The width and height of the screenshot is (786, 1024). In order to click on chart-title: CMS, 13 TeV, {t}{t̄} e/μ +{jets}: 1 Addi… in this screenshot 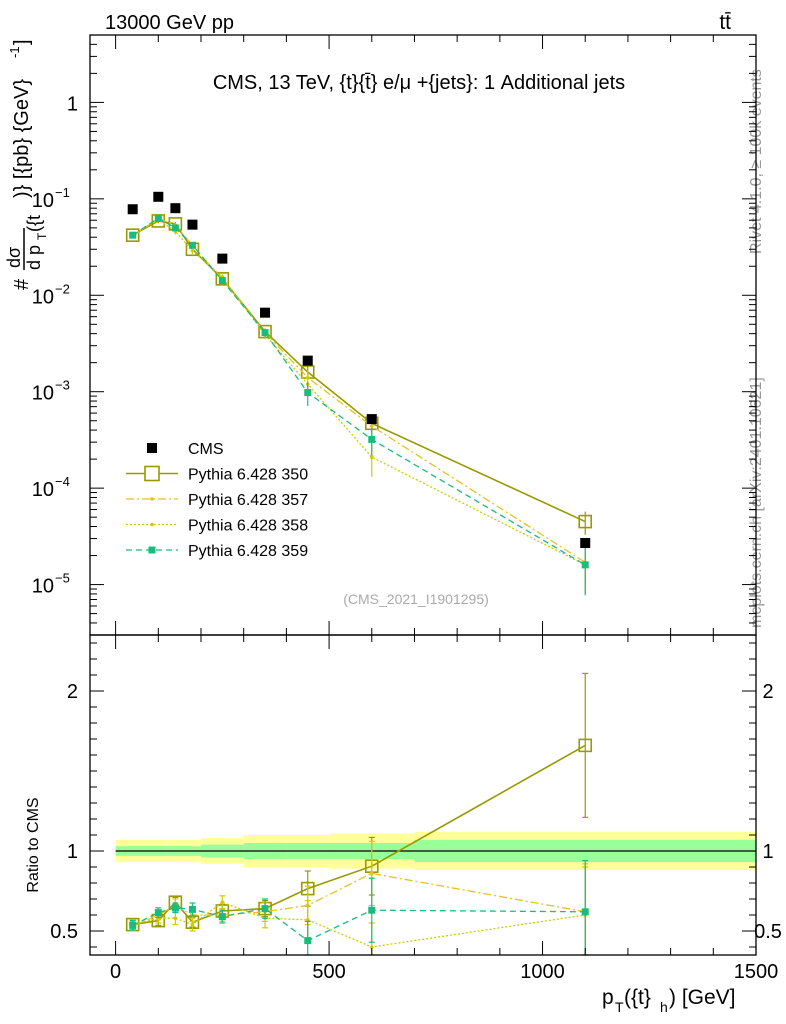, I will do `click(419, 83)`.